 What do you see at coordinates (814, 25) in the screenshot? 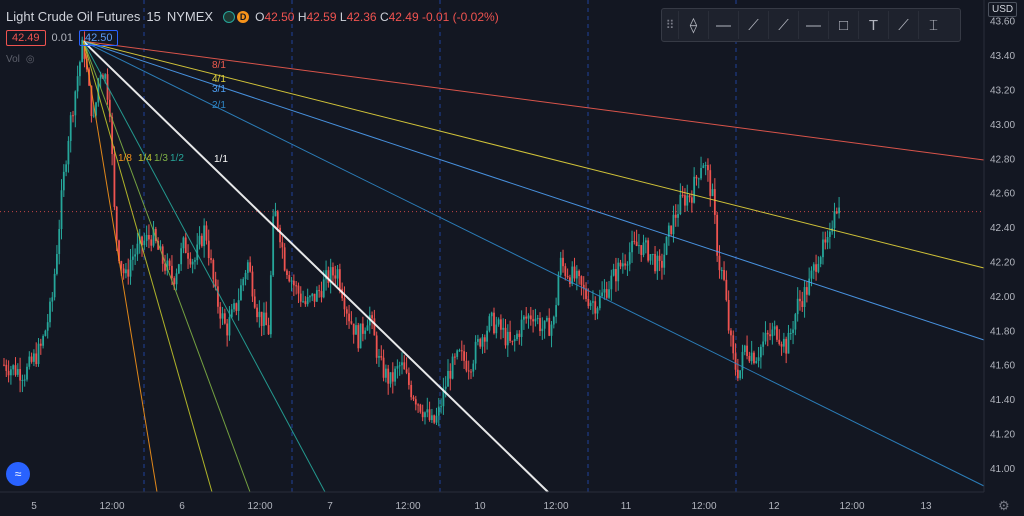
I see `horizontal-line-icon: —` at bounding box center [814, 25].